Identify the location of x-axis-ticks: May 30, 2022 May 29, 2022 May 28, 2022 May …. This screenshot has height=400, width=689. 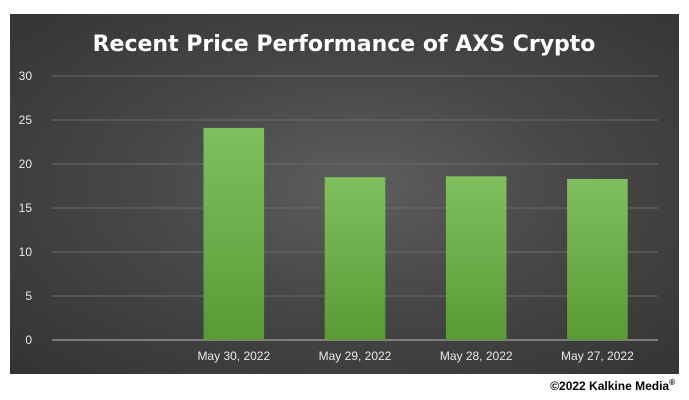
(415, 356).